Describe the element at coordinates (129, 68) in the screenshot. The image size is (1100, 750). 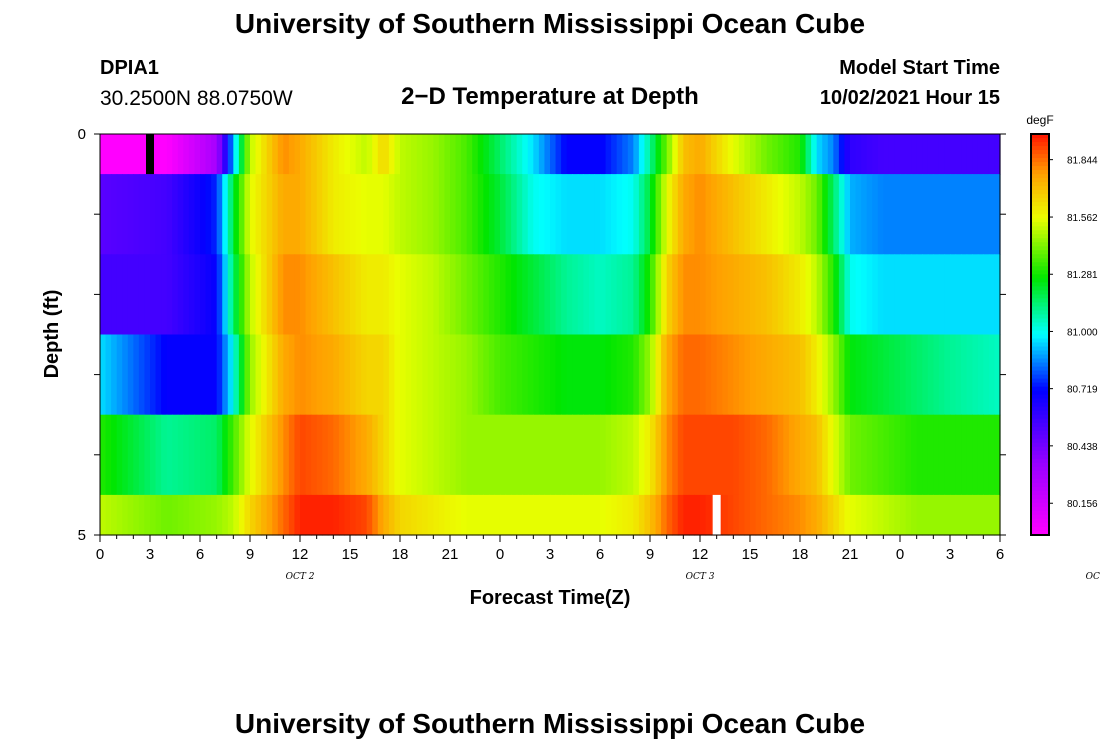
I see `station-id: DPIA1` at that location.